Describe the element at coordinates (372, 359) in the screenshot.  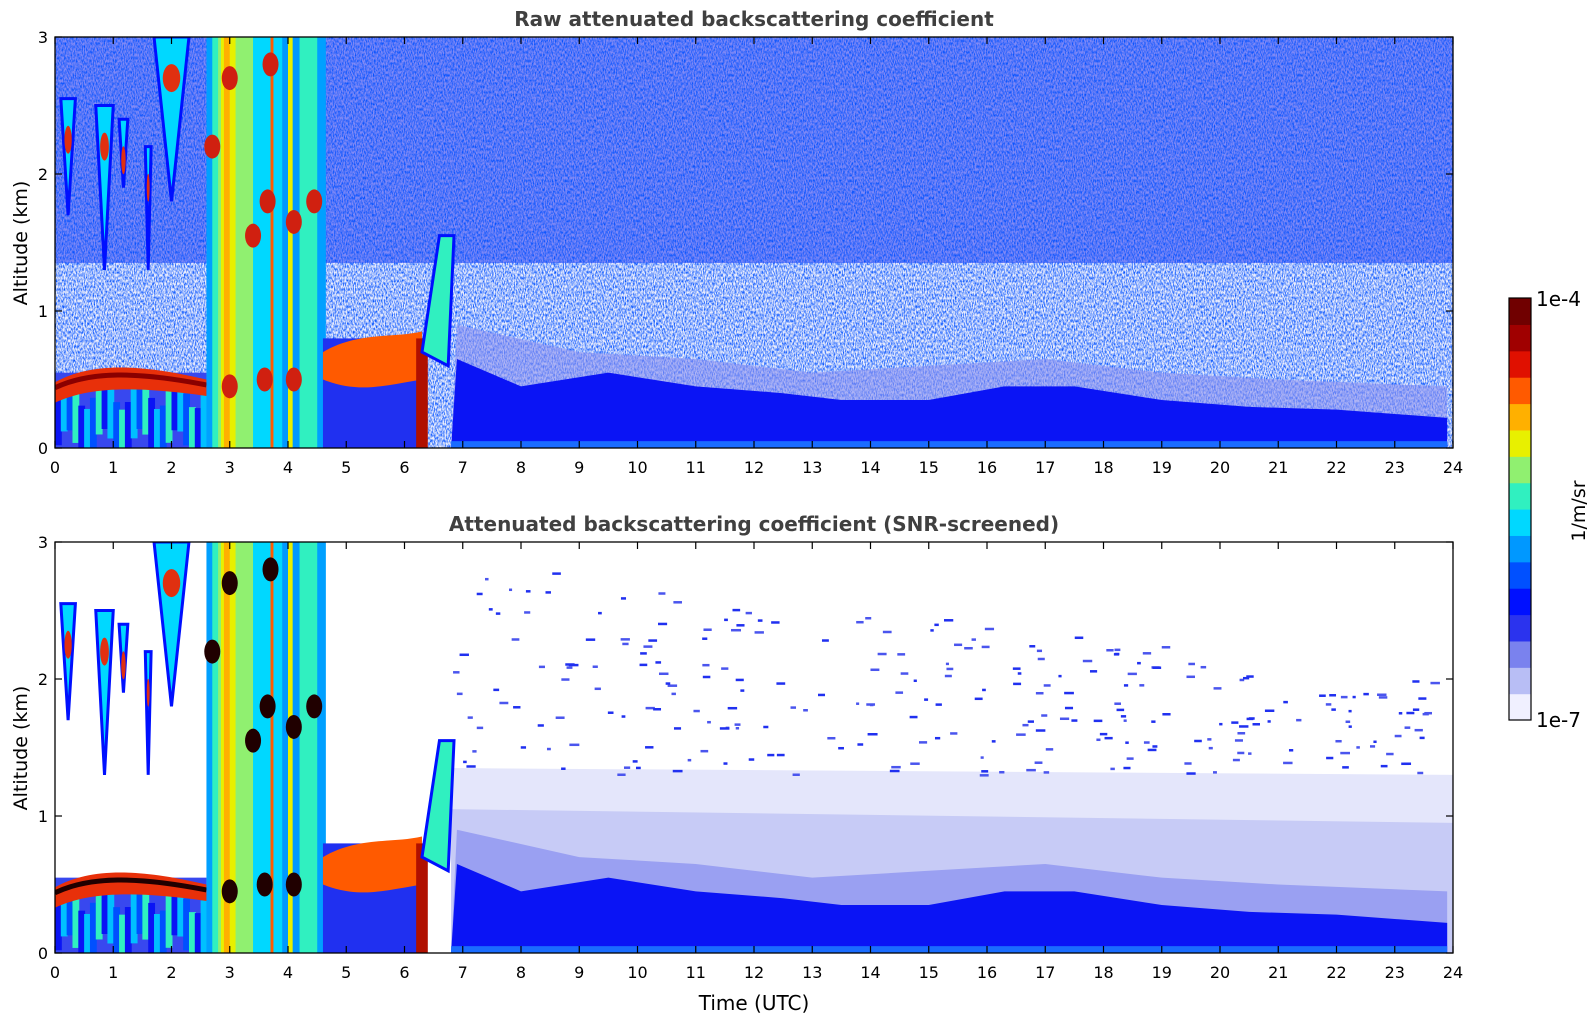
I see `mid-cloud-core` at that location.